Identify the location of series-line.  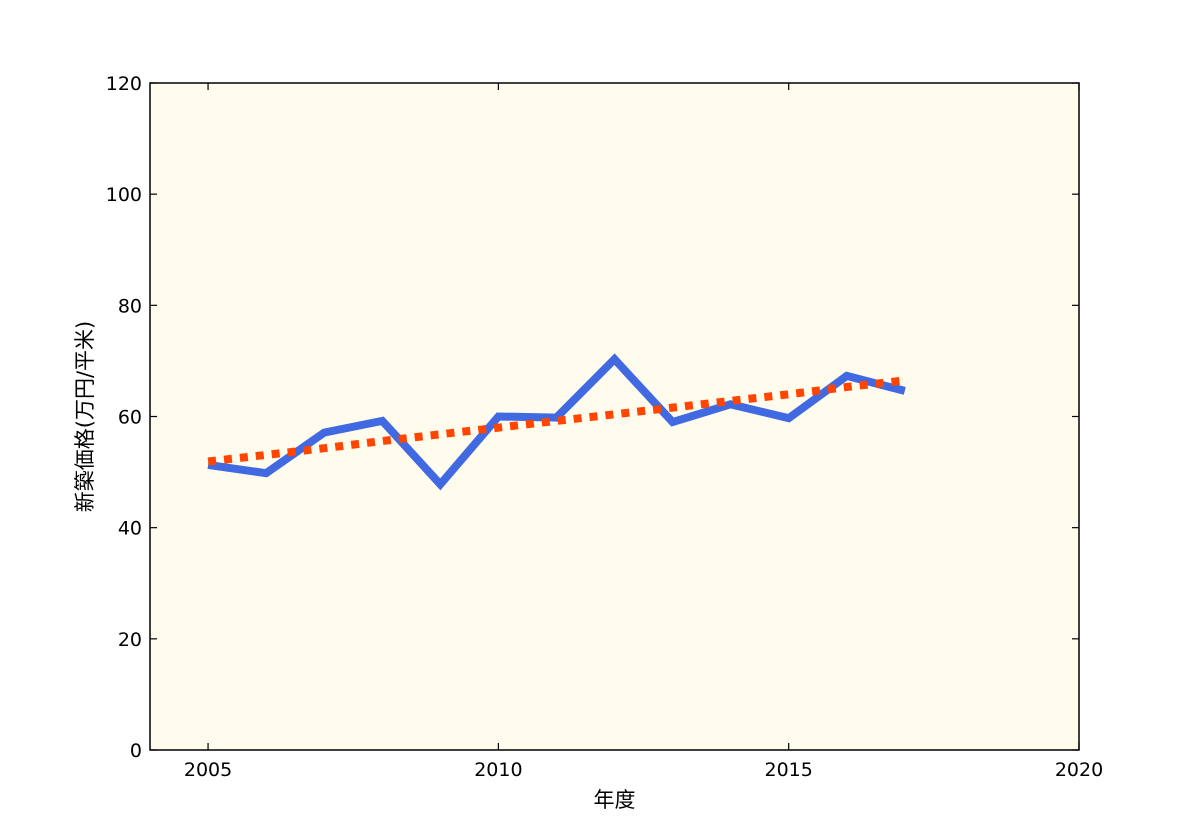
(556, 422).